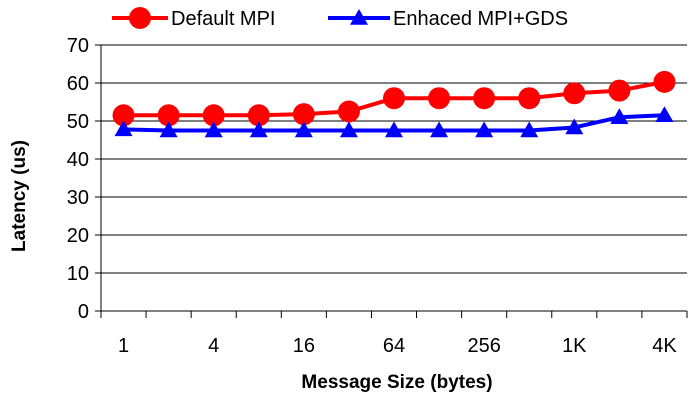 The height and width of the screenshot is (397, 698). Describe the element at coordinates (574, 346) in the screenshot. I see `x-tick-label: 1K` at that location.